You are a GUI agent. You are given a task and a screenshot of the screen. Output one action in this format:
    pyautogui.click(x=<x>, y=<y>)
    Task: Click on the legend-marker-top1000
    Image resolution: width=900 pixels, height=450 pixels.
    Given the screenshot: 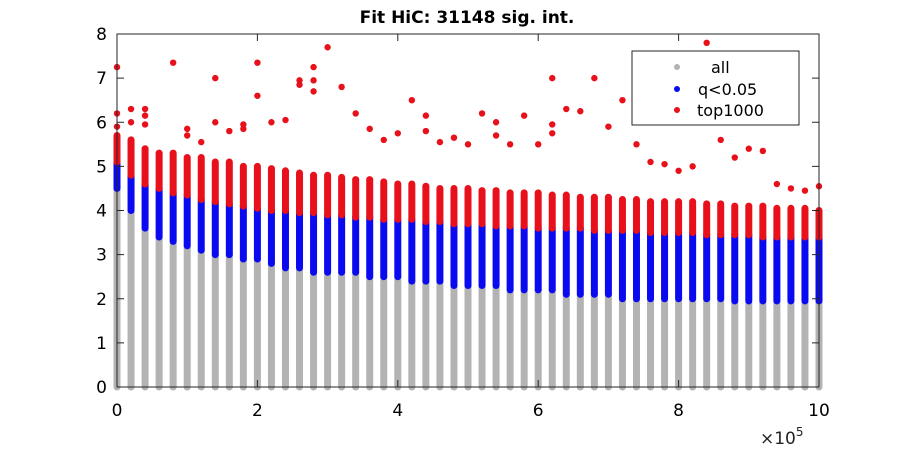 What is the action you would take?
    pyautogui.click(x=677, y=110)
    